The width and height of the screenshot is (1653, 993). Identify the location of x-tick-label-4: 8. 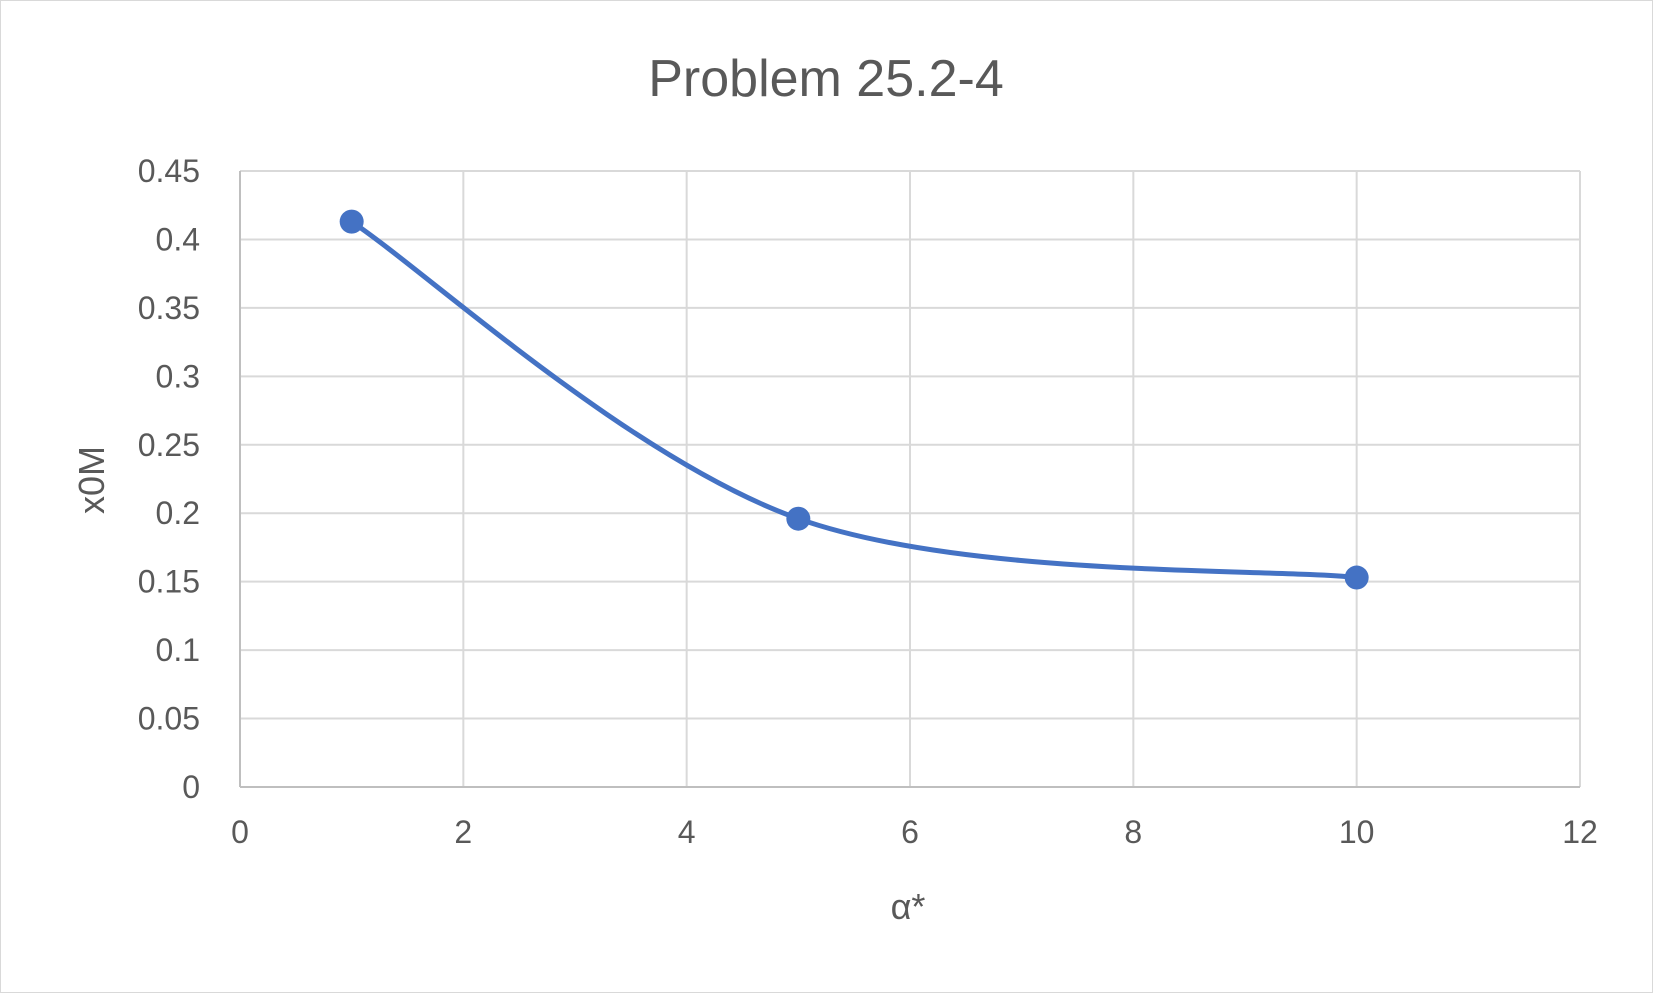
(1133, 832).